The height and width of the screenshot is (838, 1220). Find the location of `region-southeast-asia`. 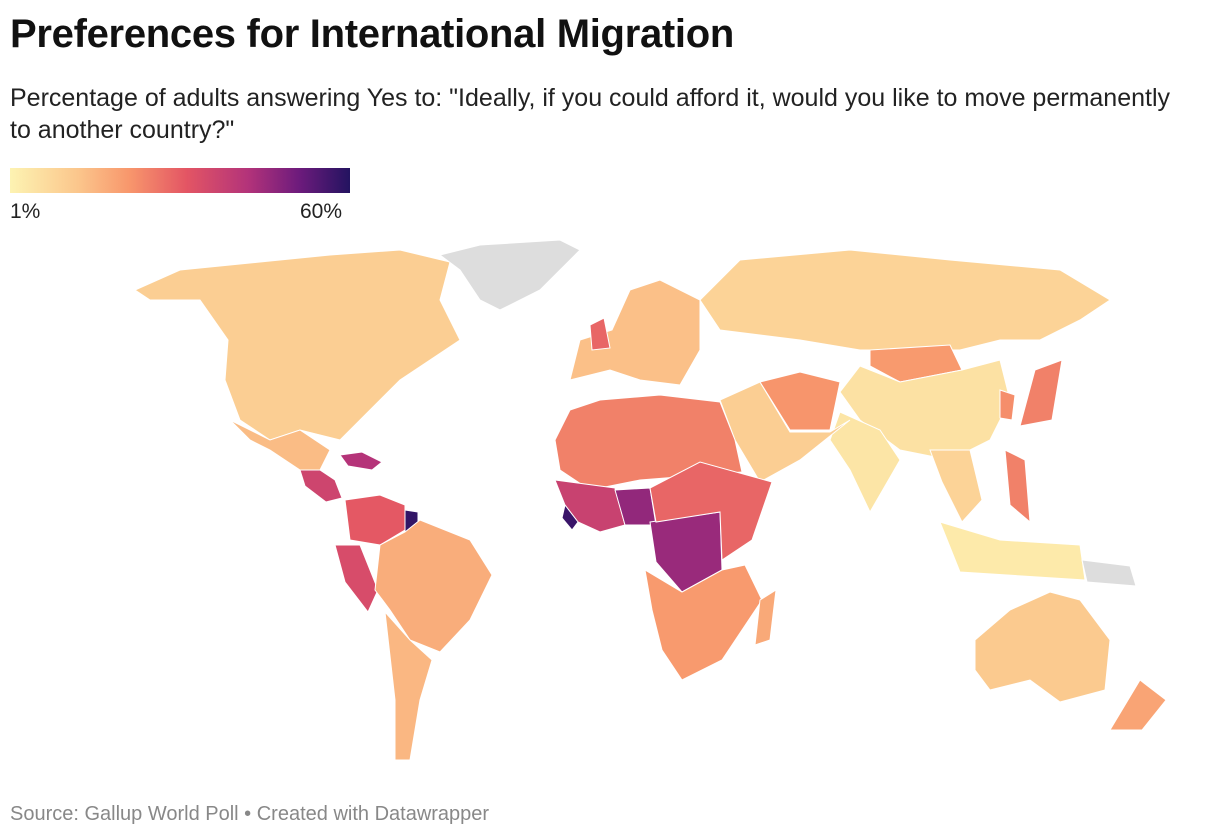

region-southeast-asia is located at coordinates (956, 486).